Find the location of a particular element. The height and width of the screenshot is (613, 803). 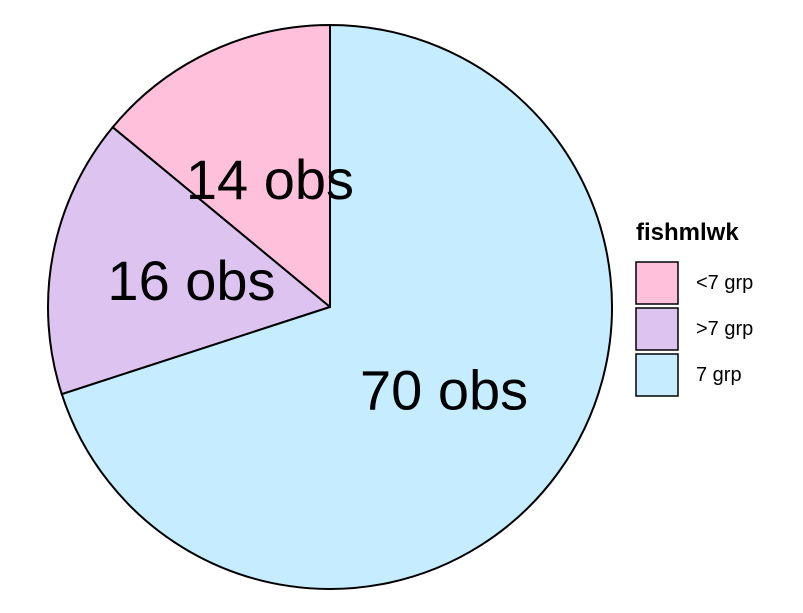

pie-data-label-lt7-grp: 14 obs is located at coordinates (270, 179).